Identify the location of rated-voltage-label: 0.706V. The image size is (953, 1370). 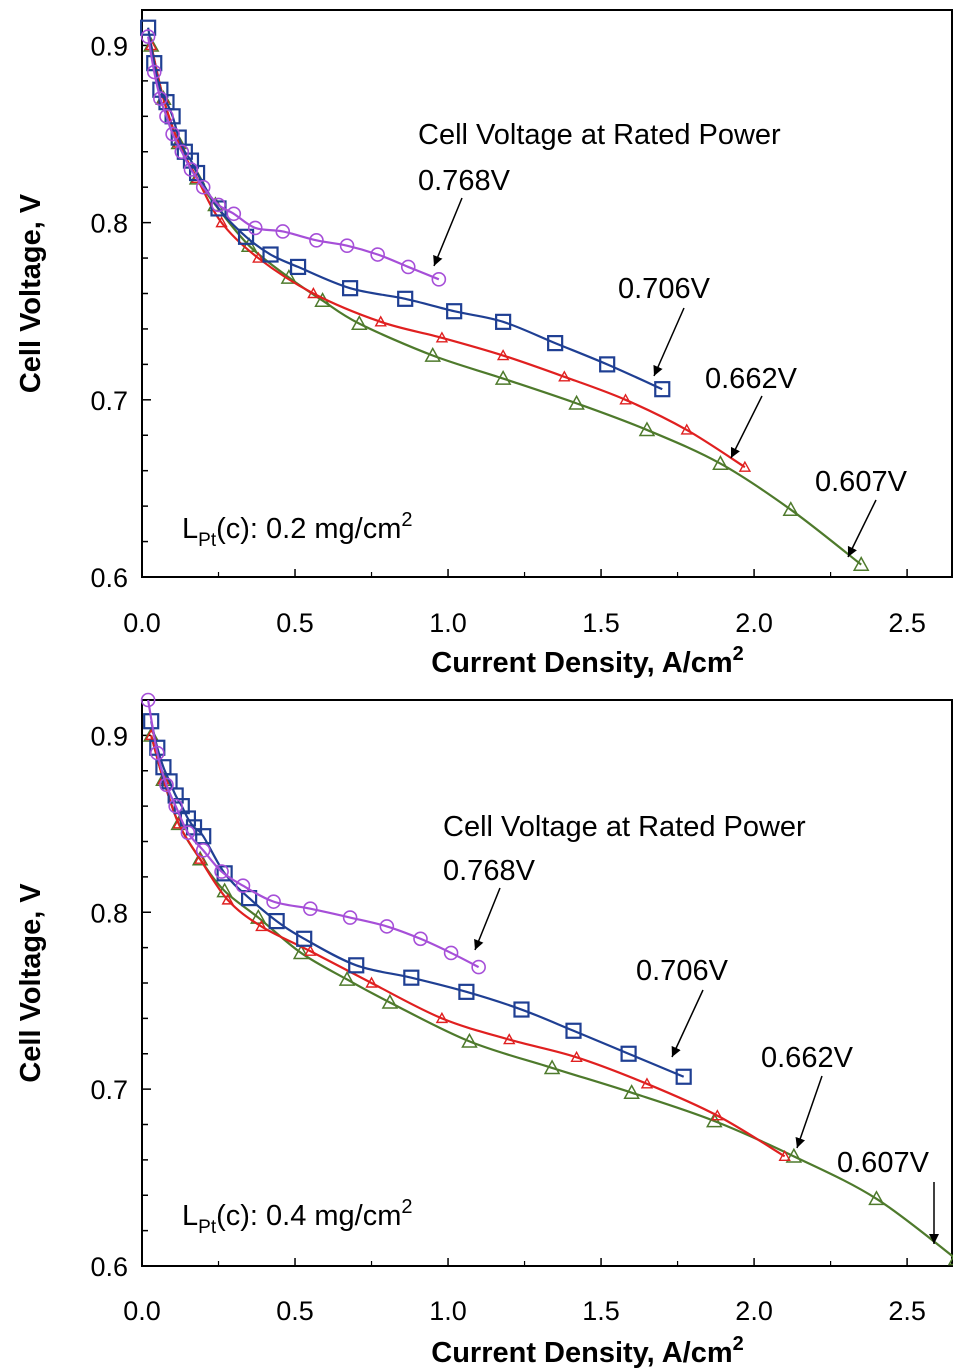
(664, 289).